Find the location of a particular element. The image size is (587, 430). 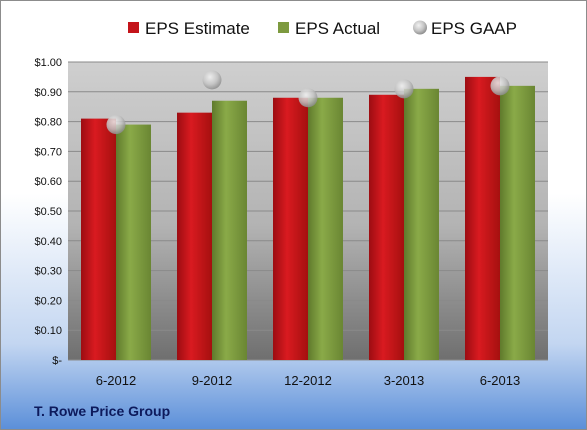

y-tick-label: $0.60 is located at coordinates (48, 182).